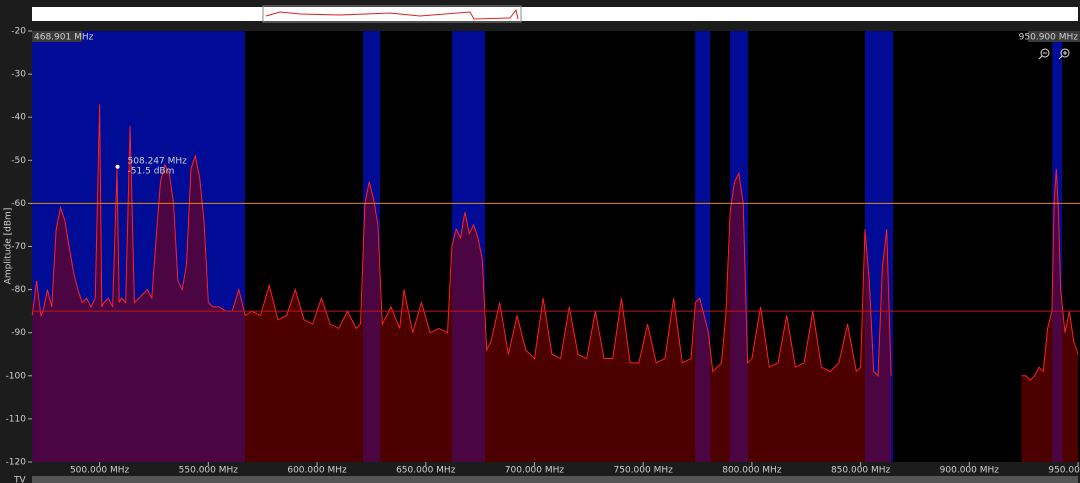 Image resolution: width=1080 pixels, height=483 pixels. What do you see at coordinates (16, 419) in the screenshot?
I see `y-tick-label: -110` at bounding box center [16, 419].